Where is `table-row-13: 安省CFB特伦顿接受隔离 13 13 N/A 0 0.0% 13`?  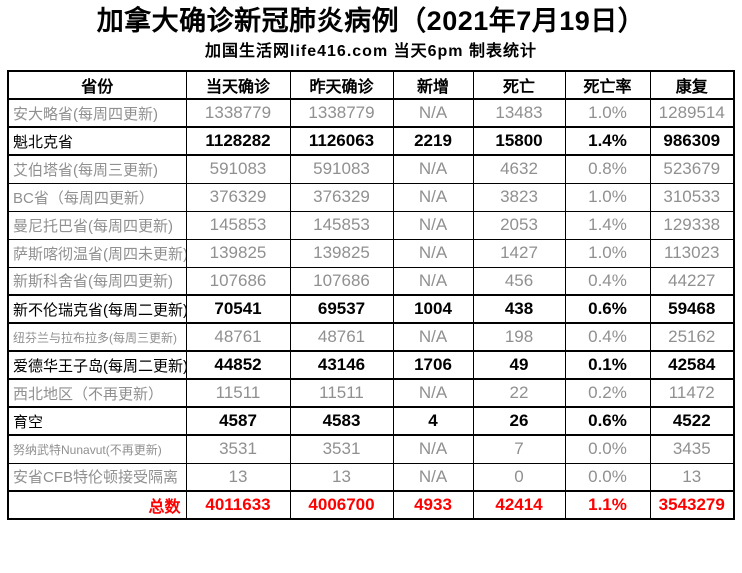
table-row-13: 安省CFB特伦顿接受隔离 13 13 N/A 0 0.0% 13 is located at coordinates (371, 477).